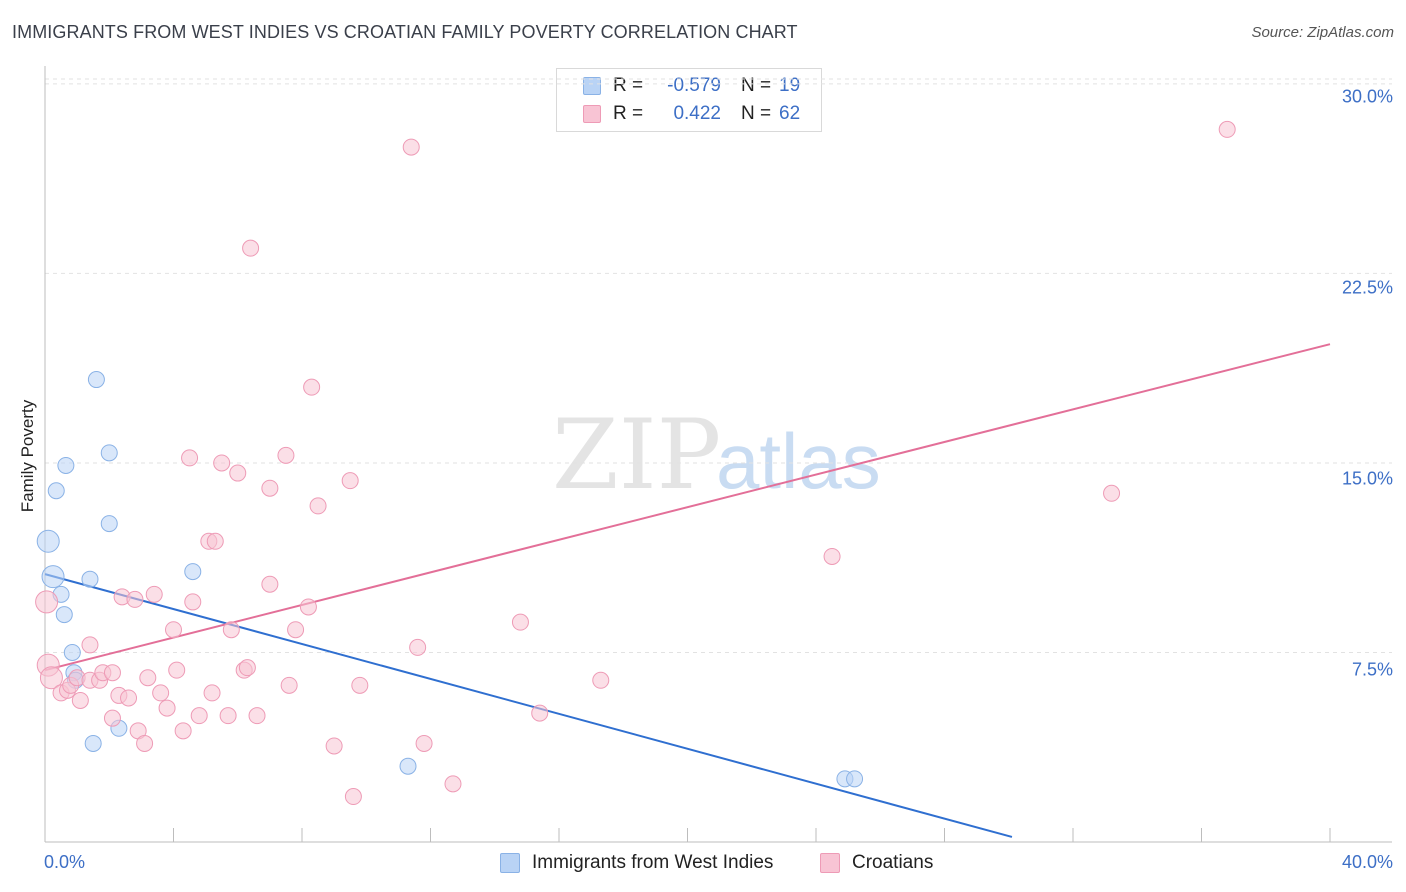 The height and width of the screenshot is (892, 1406). Describe the element at coordinates (1372, 669) in the screenshot. I see `y-tick-label: 7.5%` at that location.